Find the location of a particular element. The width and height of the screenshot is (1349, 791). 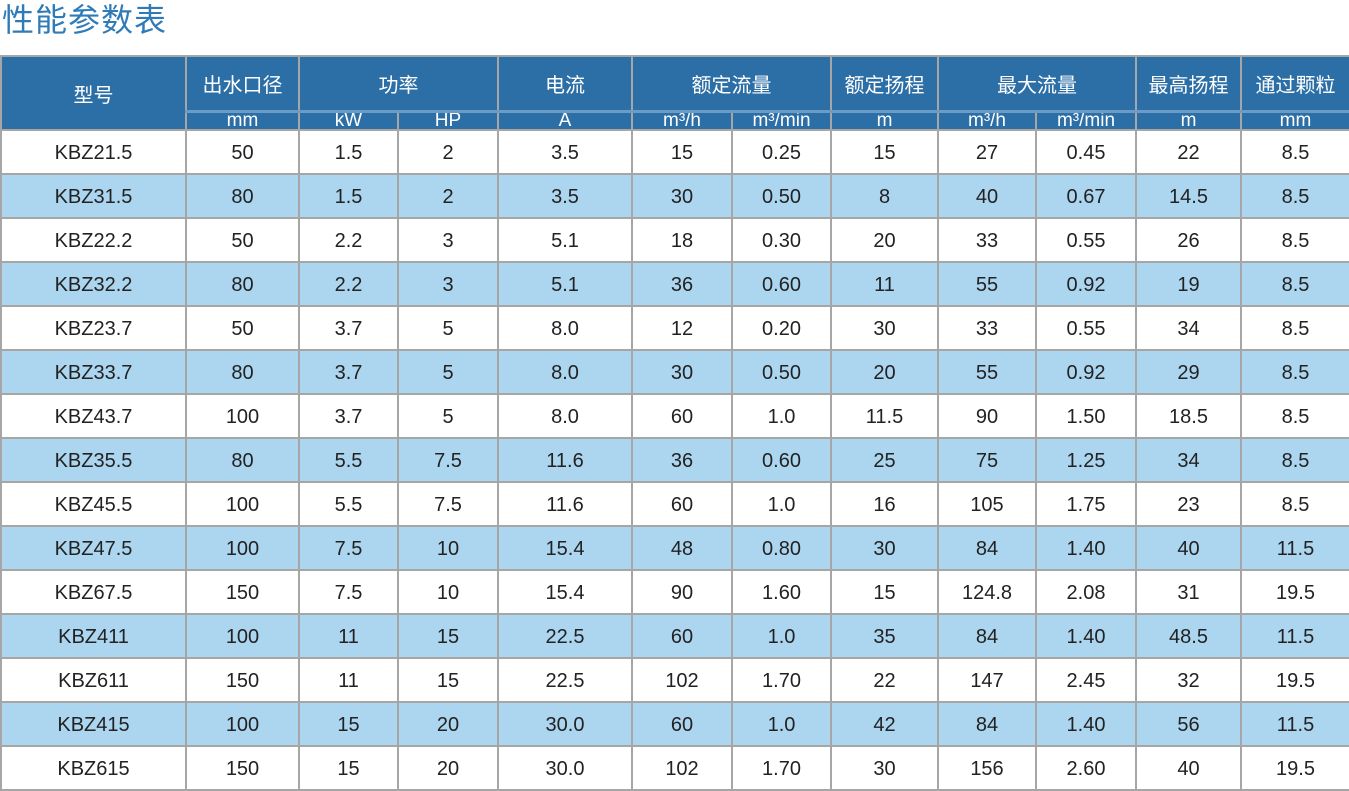

value-cell: 48 is located at coordinates (682, 548).